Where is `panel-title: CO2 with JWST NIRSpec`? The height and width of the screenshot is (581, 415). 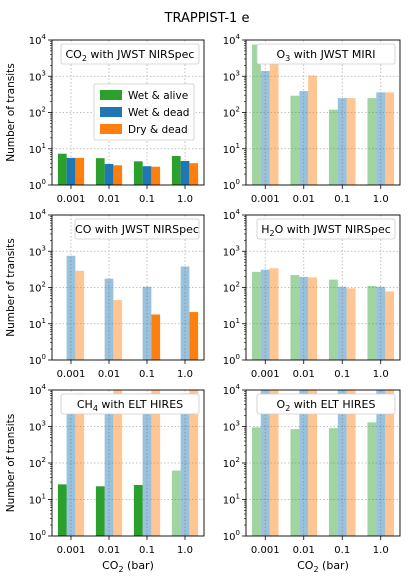 panel-title: CO2 with JWST NIRSpec is located at coordinates (130, 55).